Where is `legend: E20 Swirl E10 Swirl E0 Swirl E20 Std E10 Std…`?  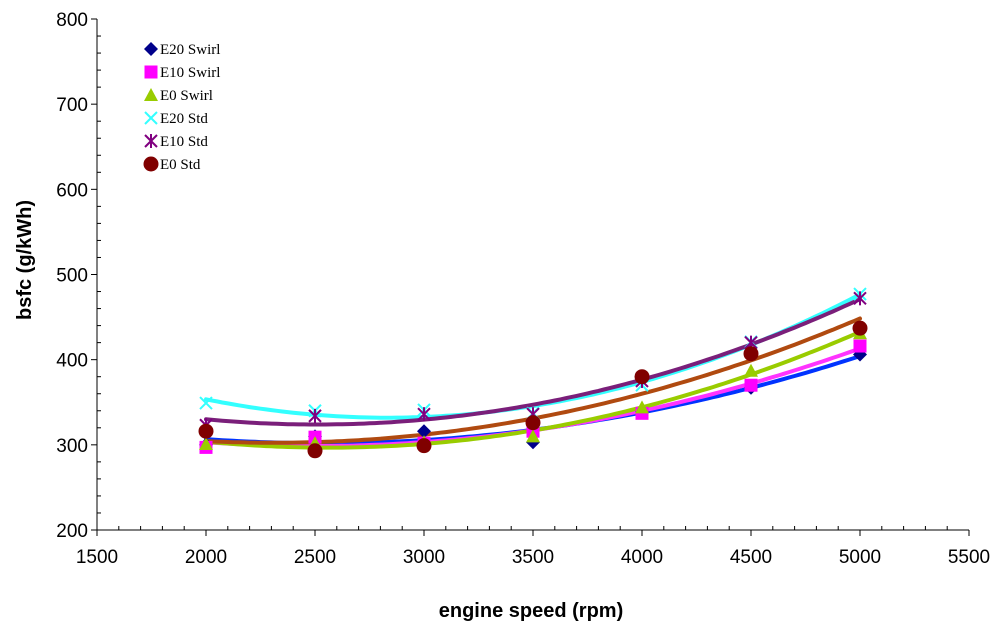
legend: E20 Swirl E10 Swirl E0 Swirl E20 Std E10 Std… is located at coordinates (181, 107).